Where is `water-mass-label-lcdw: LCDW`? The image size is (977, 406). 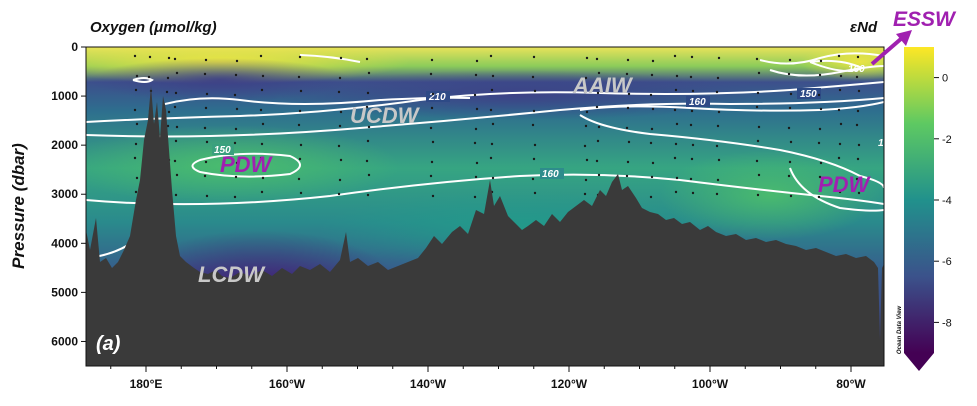 water-mass-label-lcdw: LCDW is located at coordinates (232, 274).